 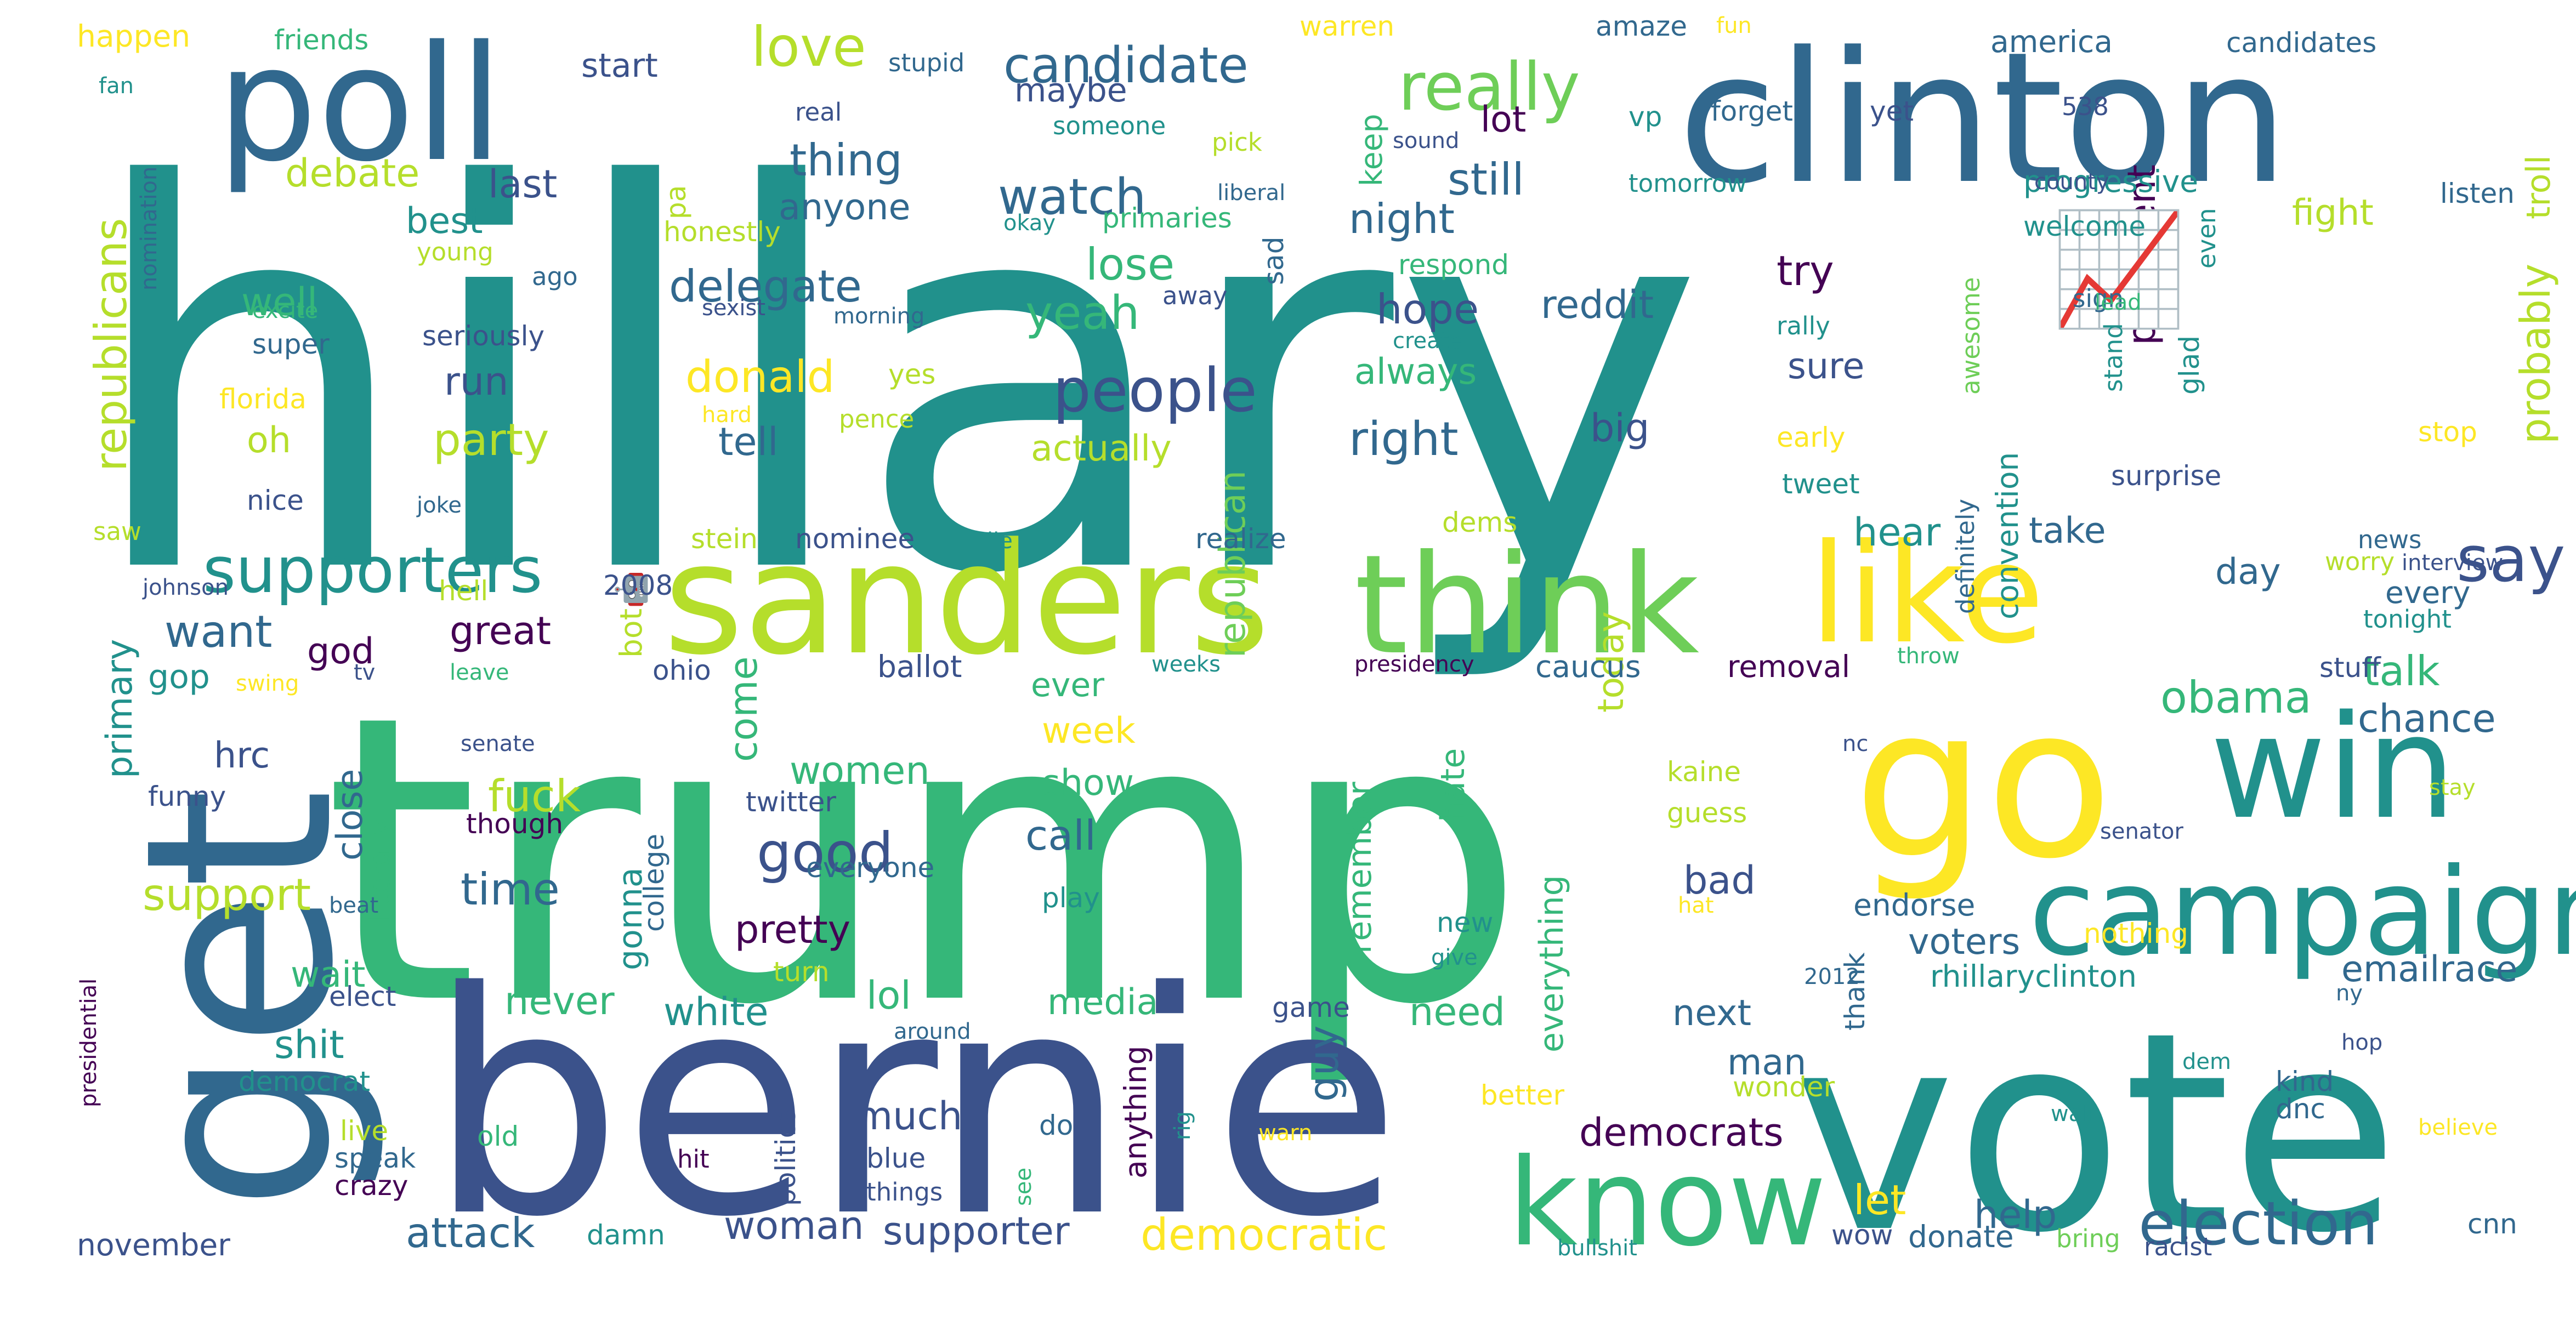 I want to click on word-nothing: nothing, so click(x=2136, y=934).